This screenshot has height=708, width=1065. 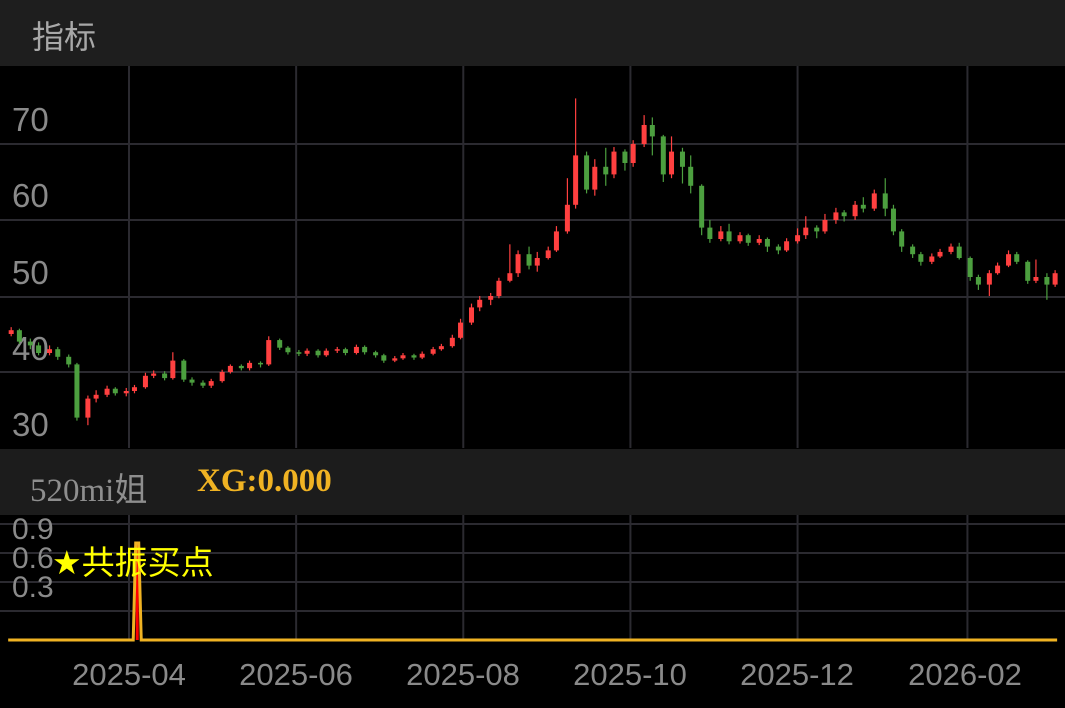 I want to click on page-title: 指标, so click(x=64, y=37).